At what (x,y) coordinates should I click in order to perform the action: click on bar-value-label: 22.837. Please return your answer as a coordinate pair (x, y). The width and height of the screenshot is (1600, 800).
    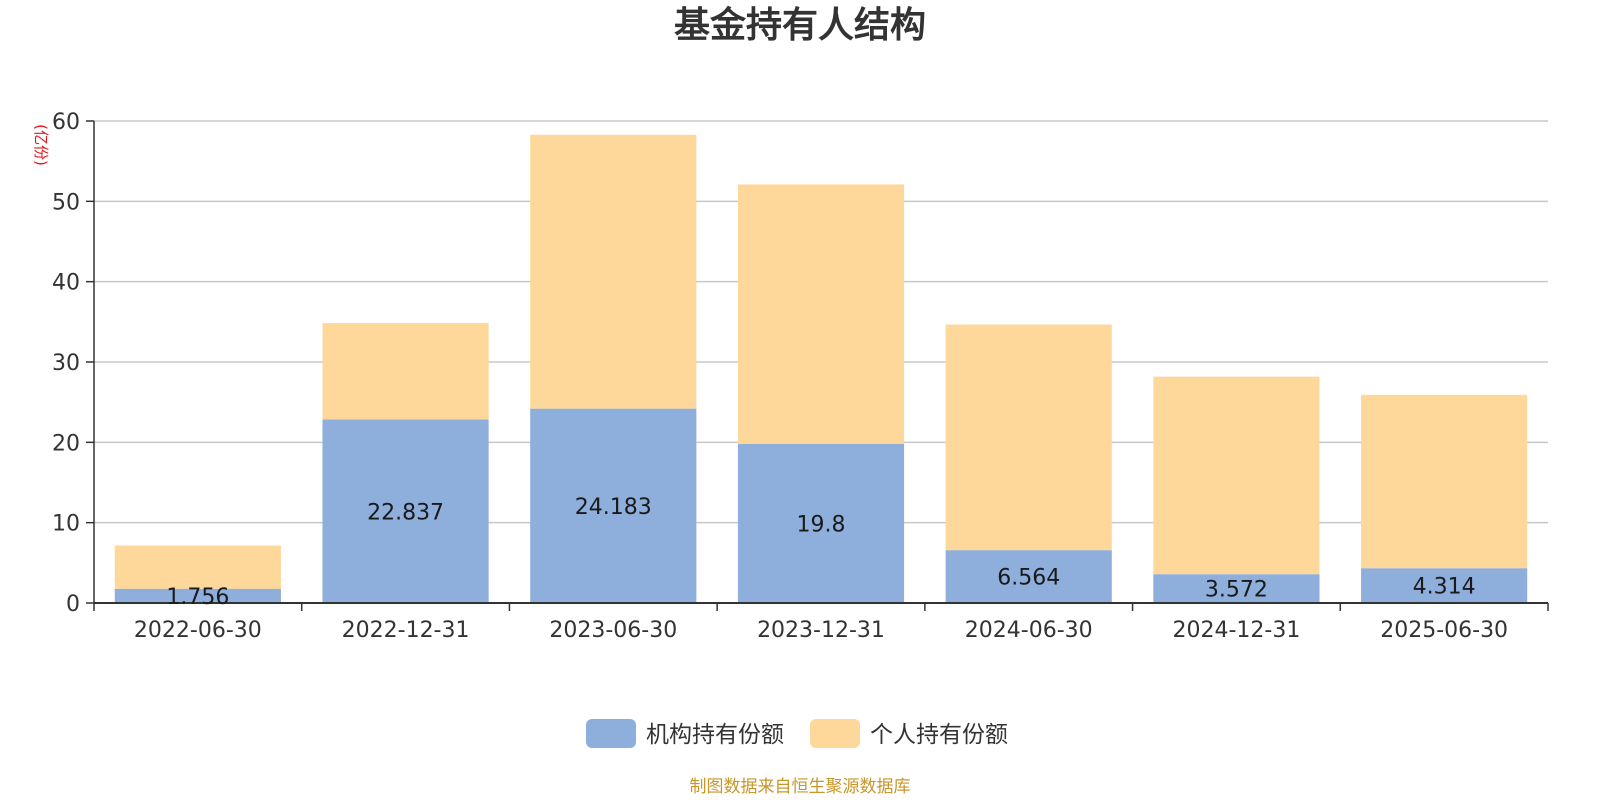
    Looking at the image, I should click on (405, 512).